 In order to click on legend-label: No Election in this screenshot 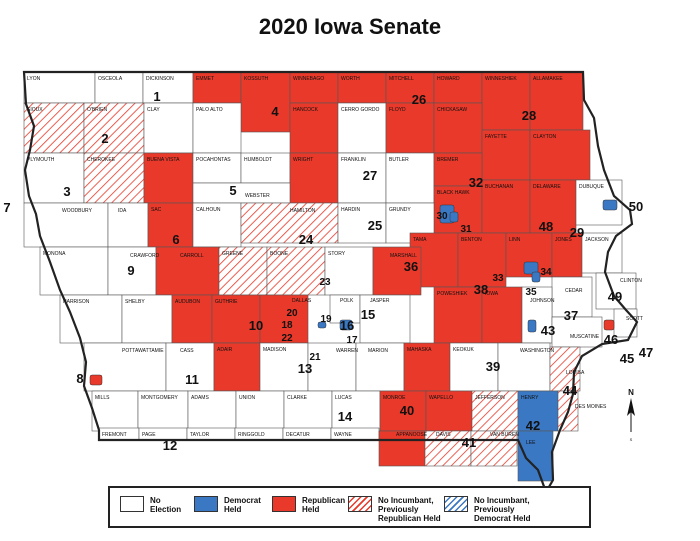, I will do `click(165, 505)`.